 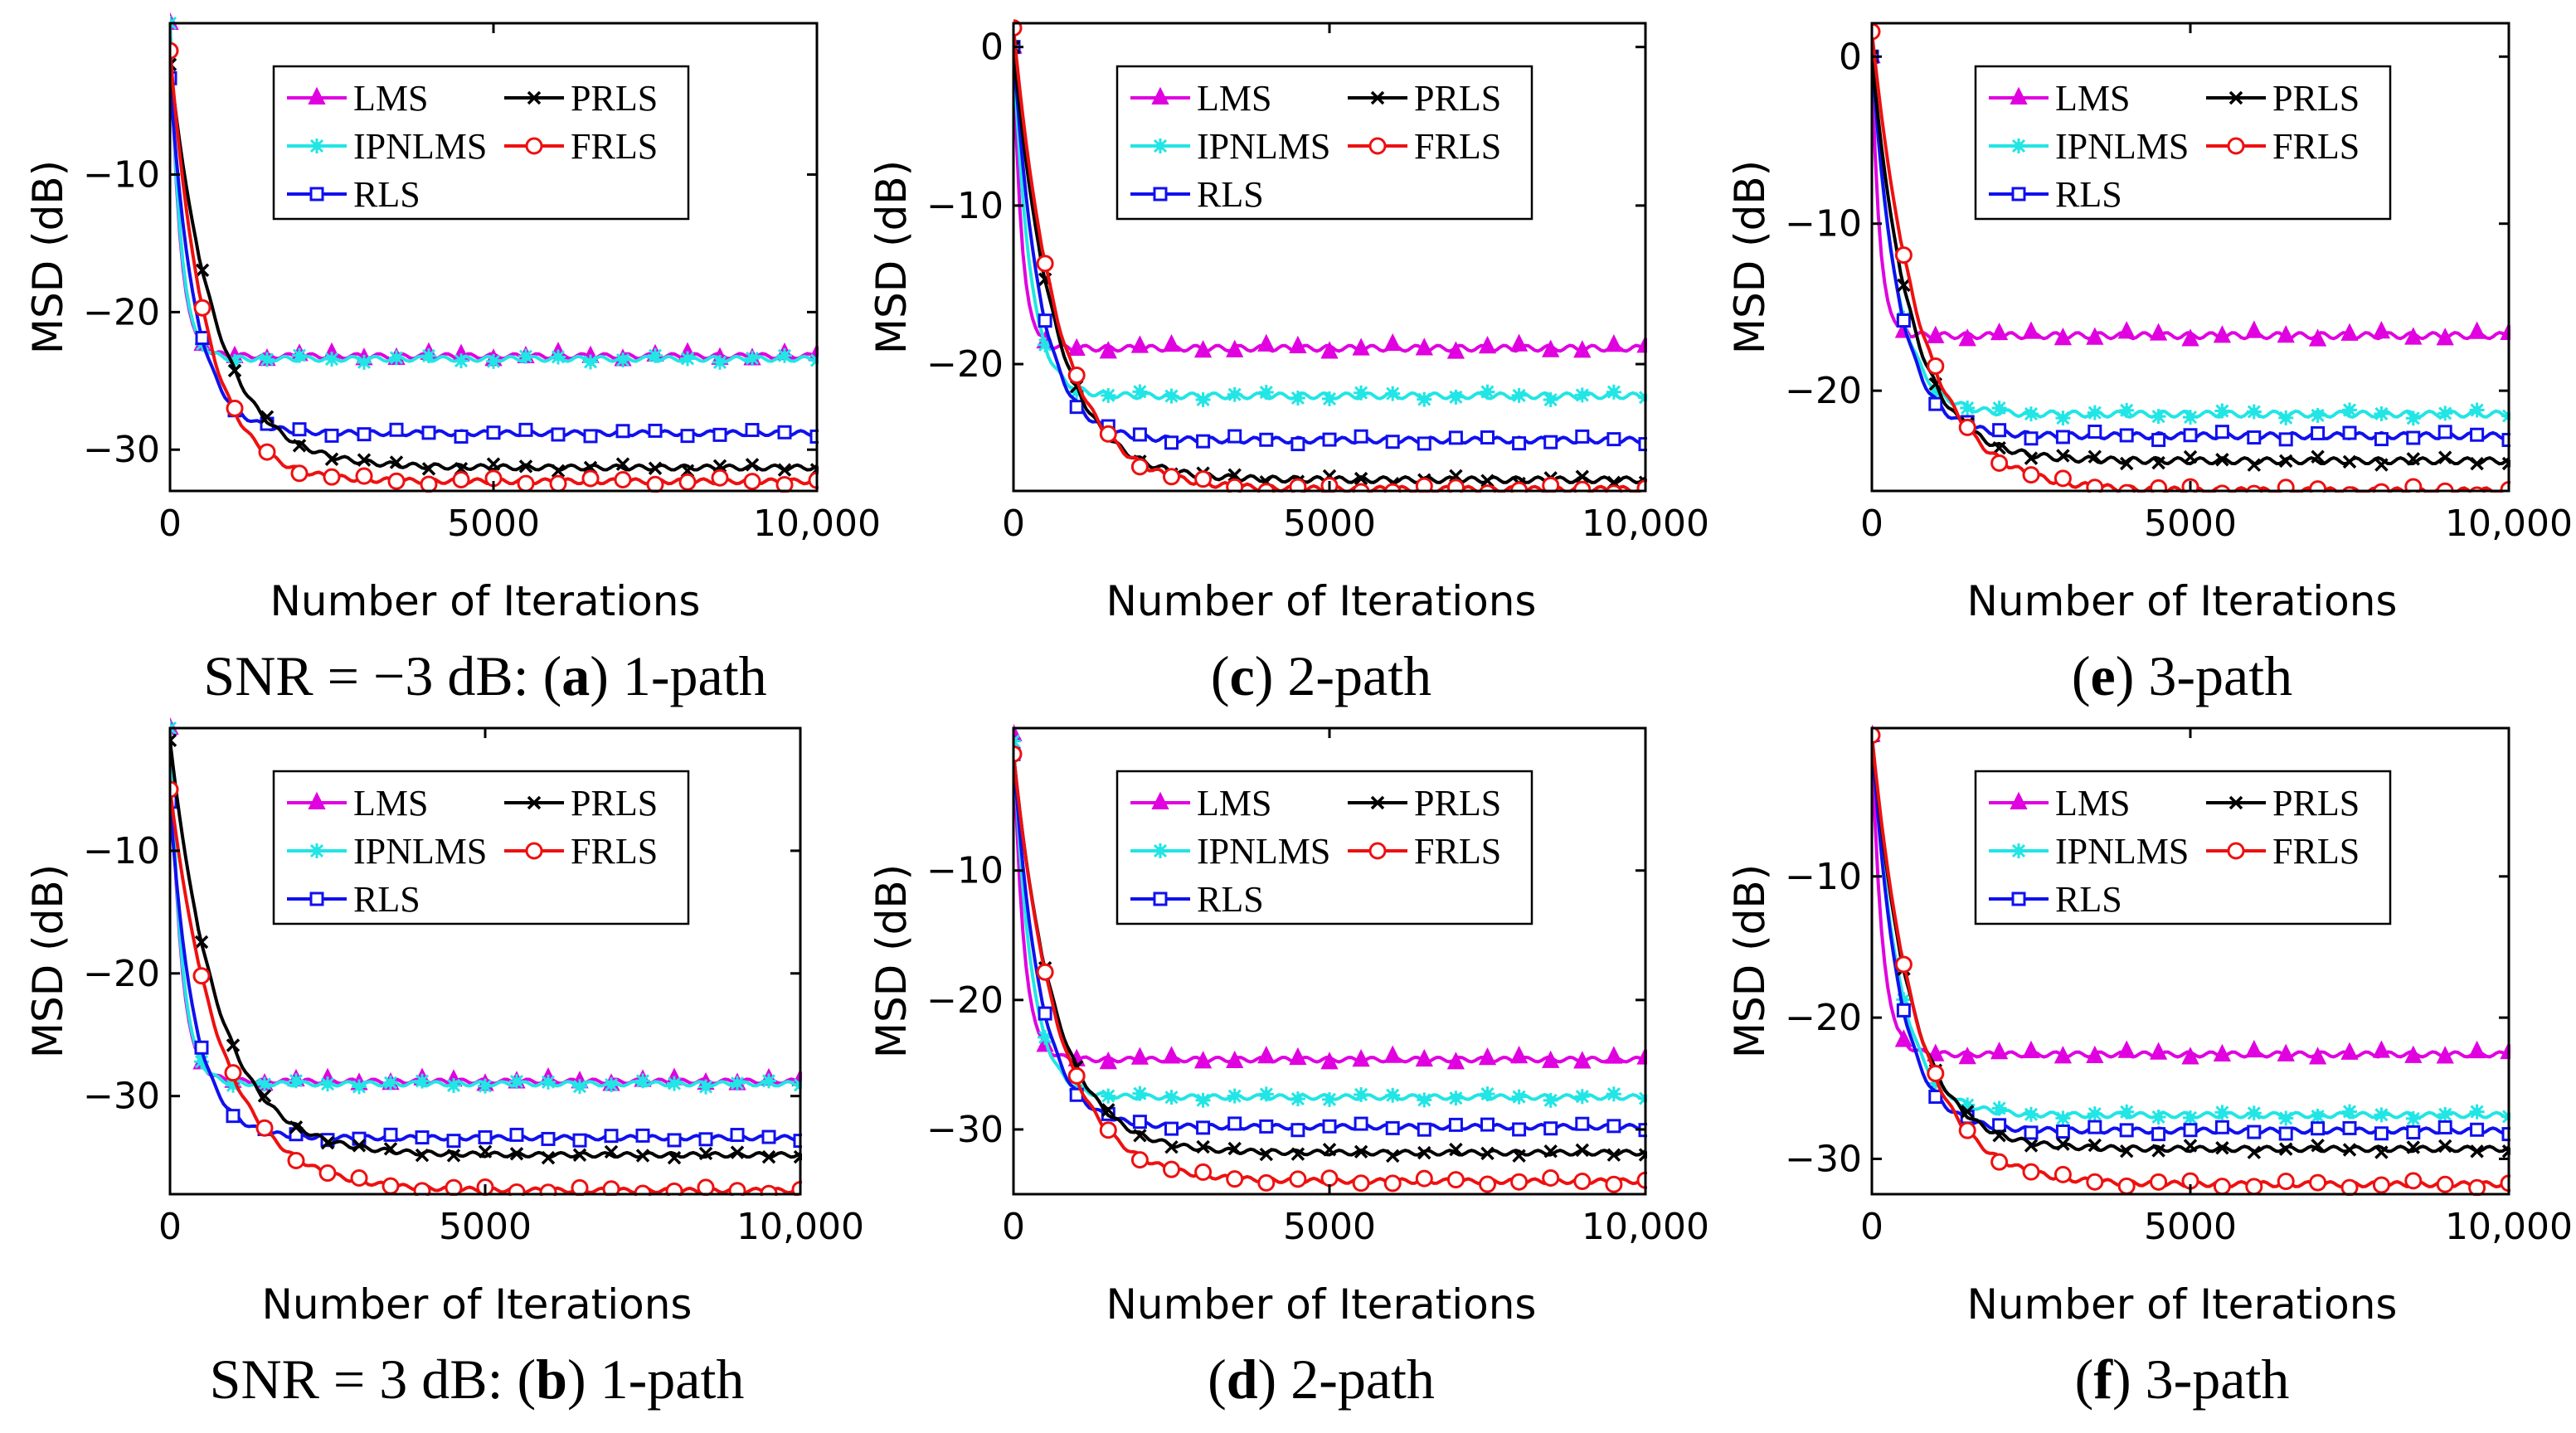 I want to click on legend-label-frls: FRLS, so click(x=1458, y=851).